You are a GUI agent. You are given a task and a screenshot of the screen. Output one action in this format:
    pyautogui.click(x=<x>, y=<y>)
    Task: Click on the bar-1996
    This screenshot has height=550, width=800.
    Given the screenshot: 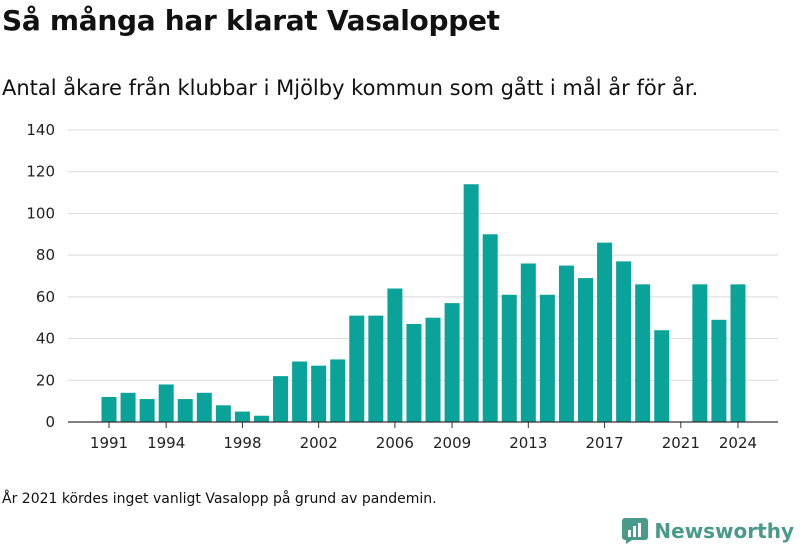 What is the action you would take?
    pyautogui.click(x=204, y=407)
    